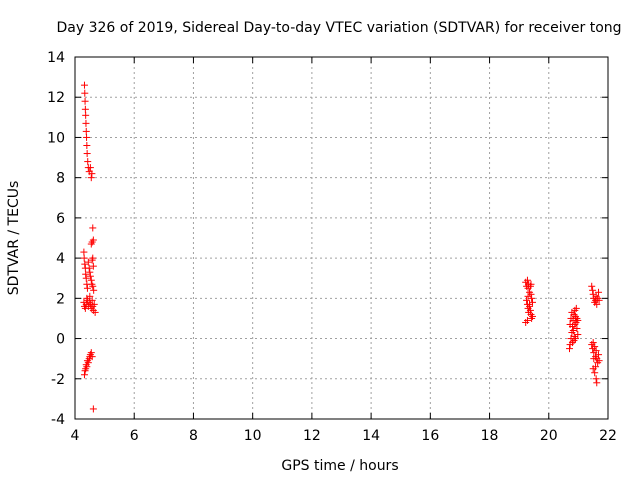 The width and height of the screenshot is (640, 480). Describe the element at coordinates (490, 436) in the screenshot. I see `x-tick-label: 18` at that location.